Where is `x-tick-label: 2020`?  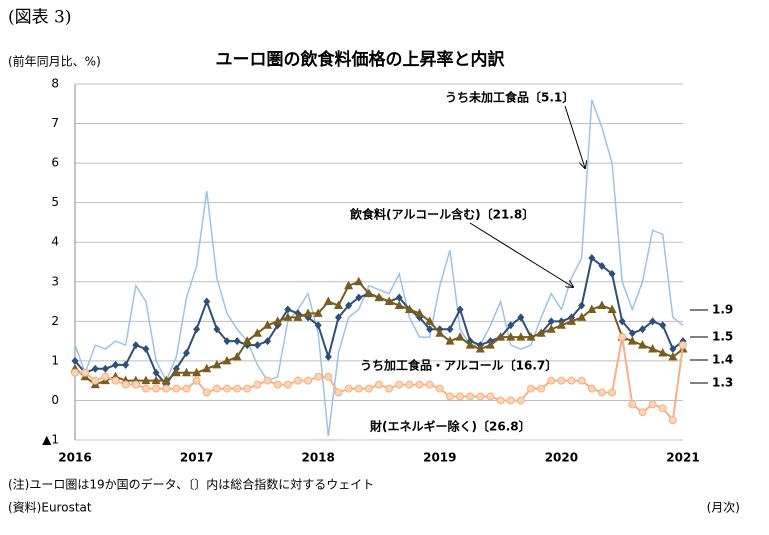 x-tick-label: 2020 is located at coordinates (561, 458).